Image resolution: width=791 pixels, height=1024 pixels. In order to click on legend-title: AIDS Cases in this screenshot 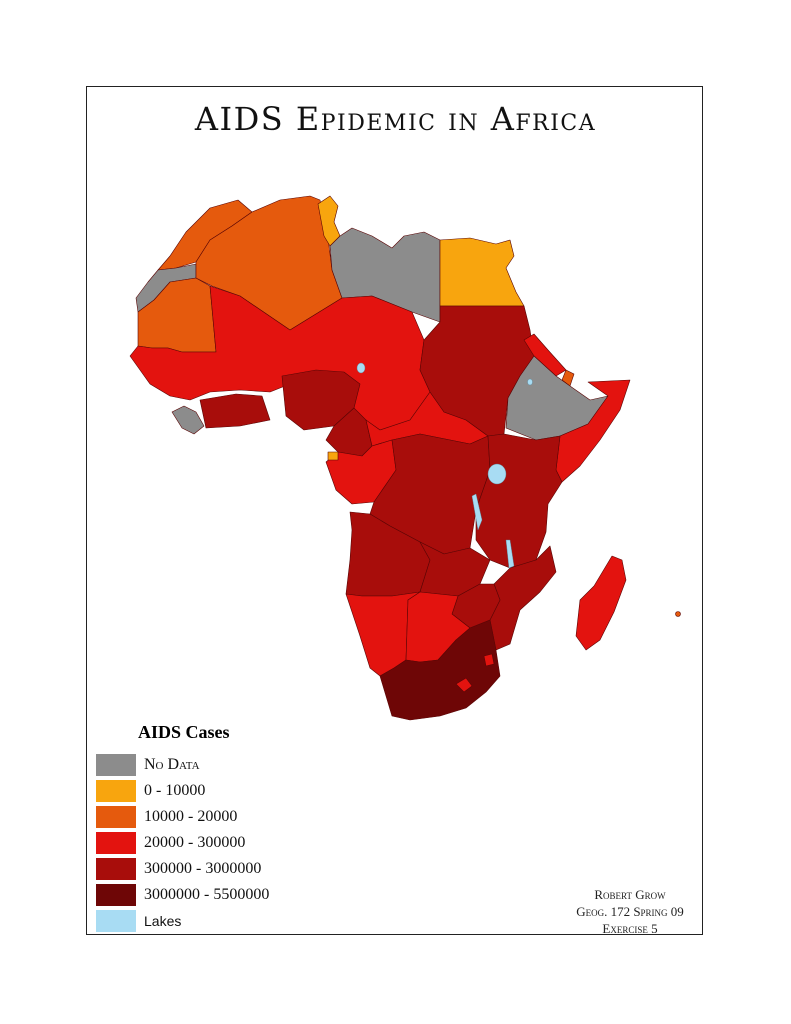, I will do `click(184, 732)`.